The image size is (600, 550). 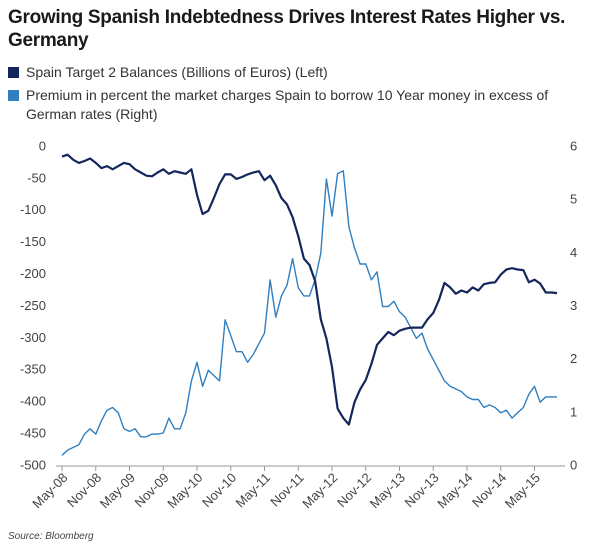 I want to click on y2-tick-label: 5, so click(x=573, y=199).